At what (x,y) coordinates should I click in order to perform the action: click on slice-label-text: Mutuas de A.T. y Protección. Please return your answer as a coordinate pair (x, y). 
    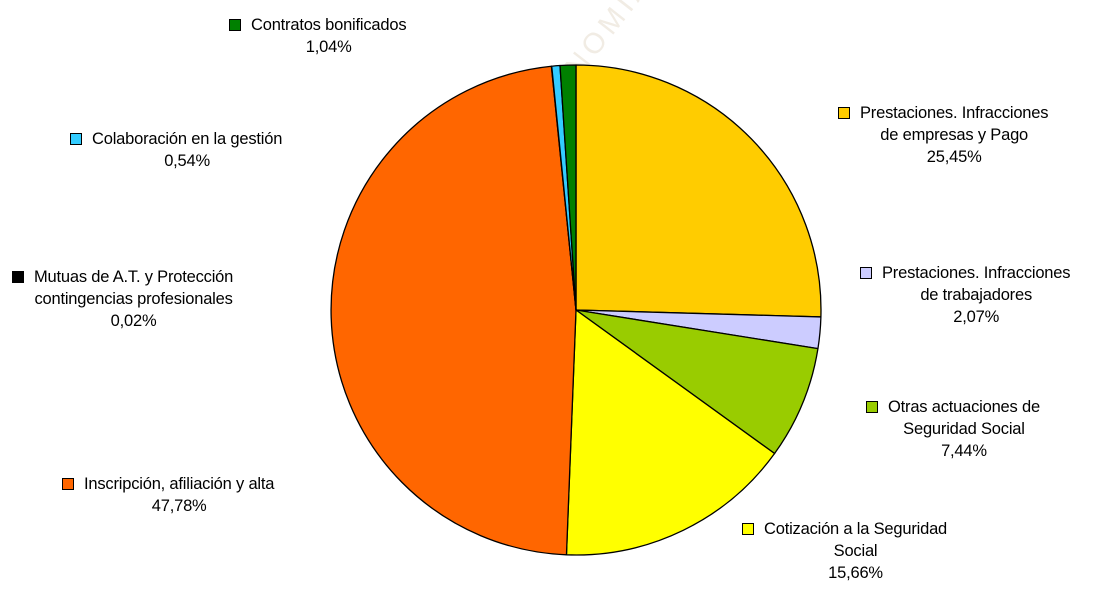
    Looking at the image, I should click on (134, 277).